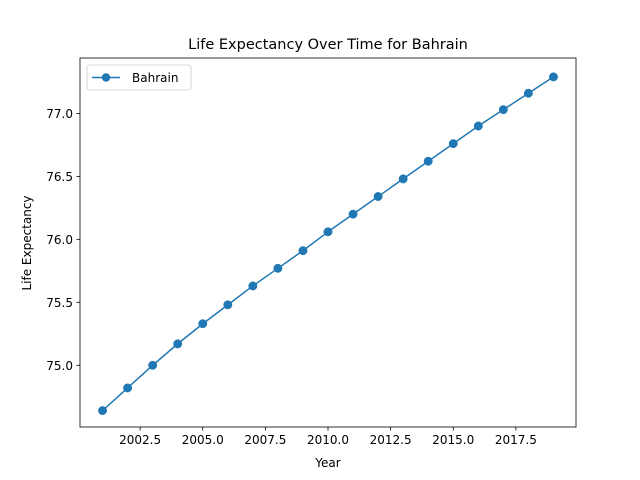  I want to click on x-tick-label: 2015.0, so click(453, 440).